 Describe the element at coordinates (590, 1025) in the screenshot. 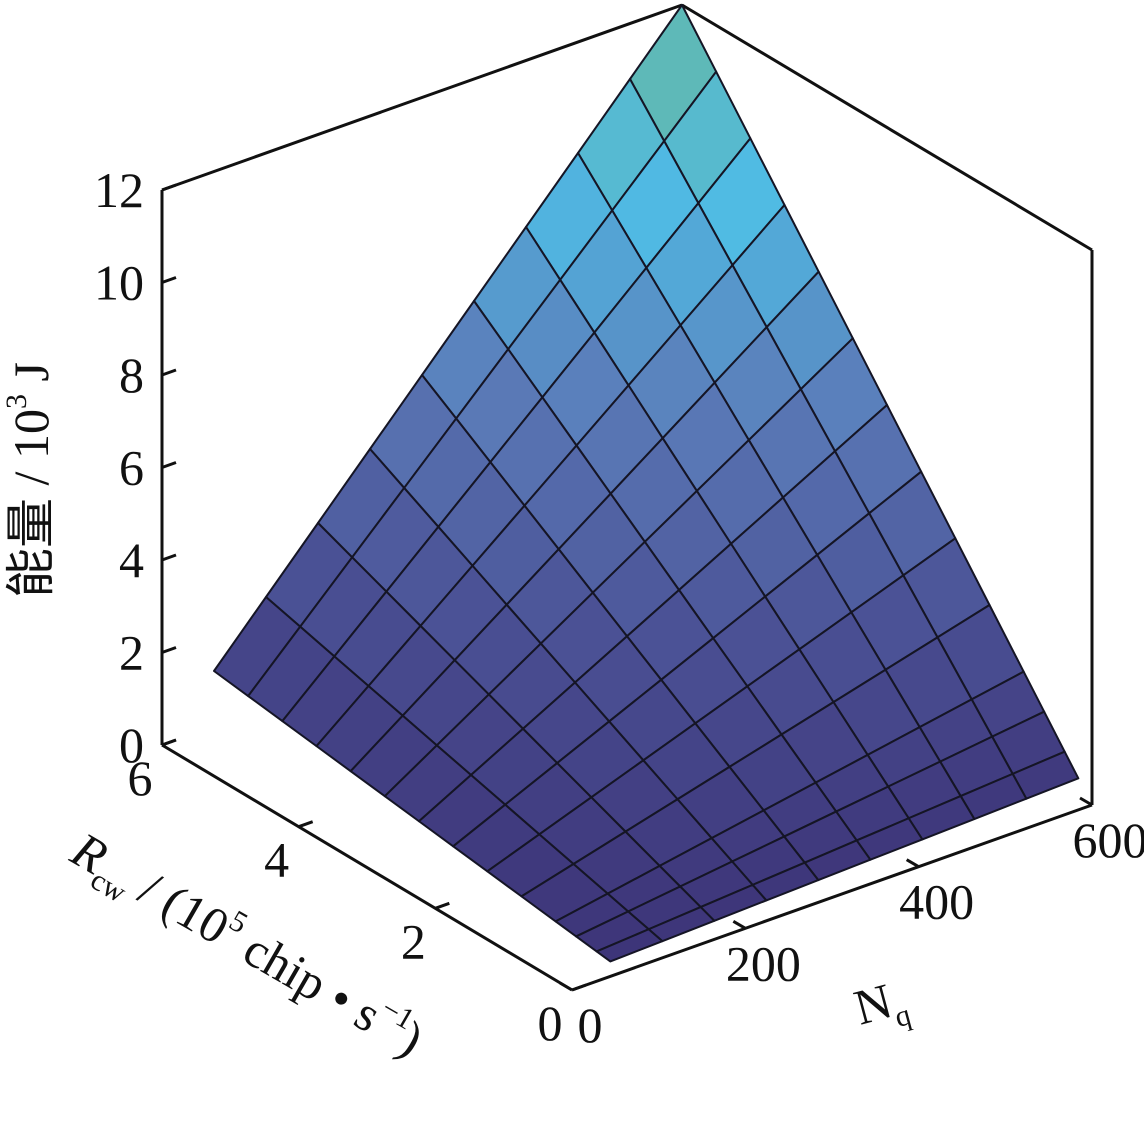

I see `x-tick-label: 0` at that location.